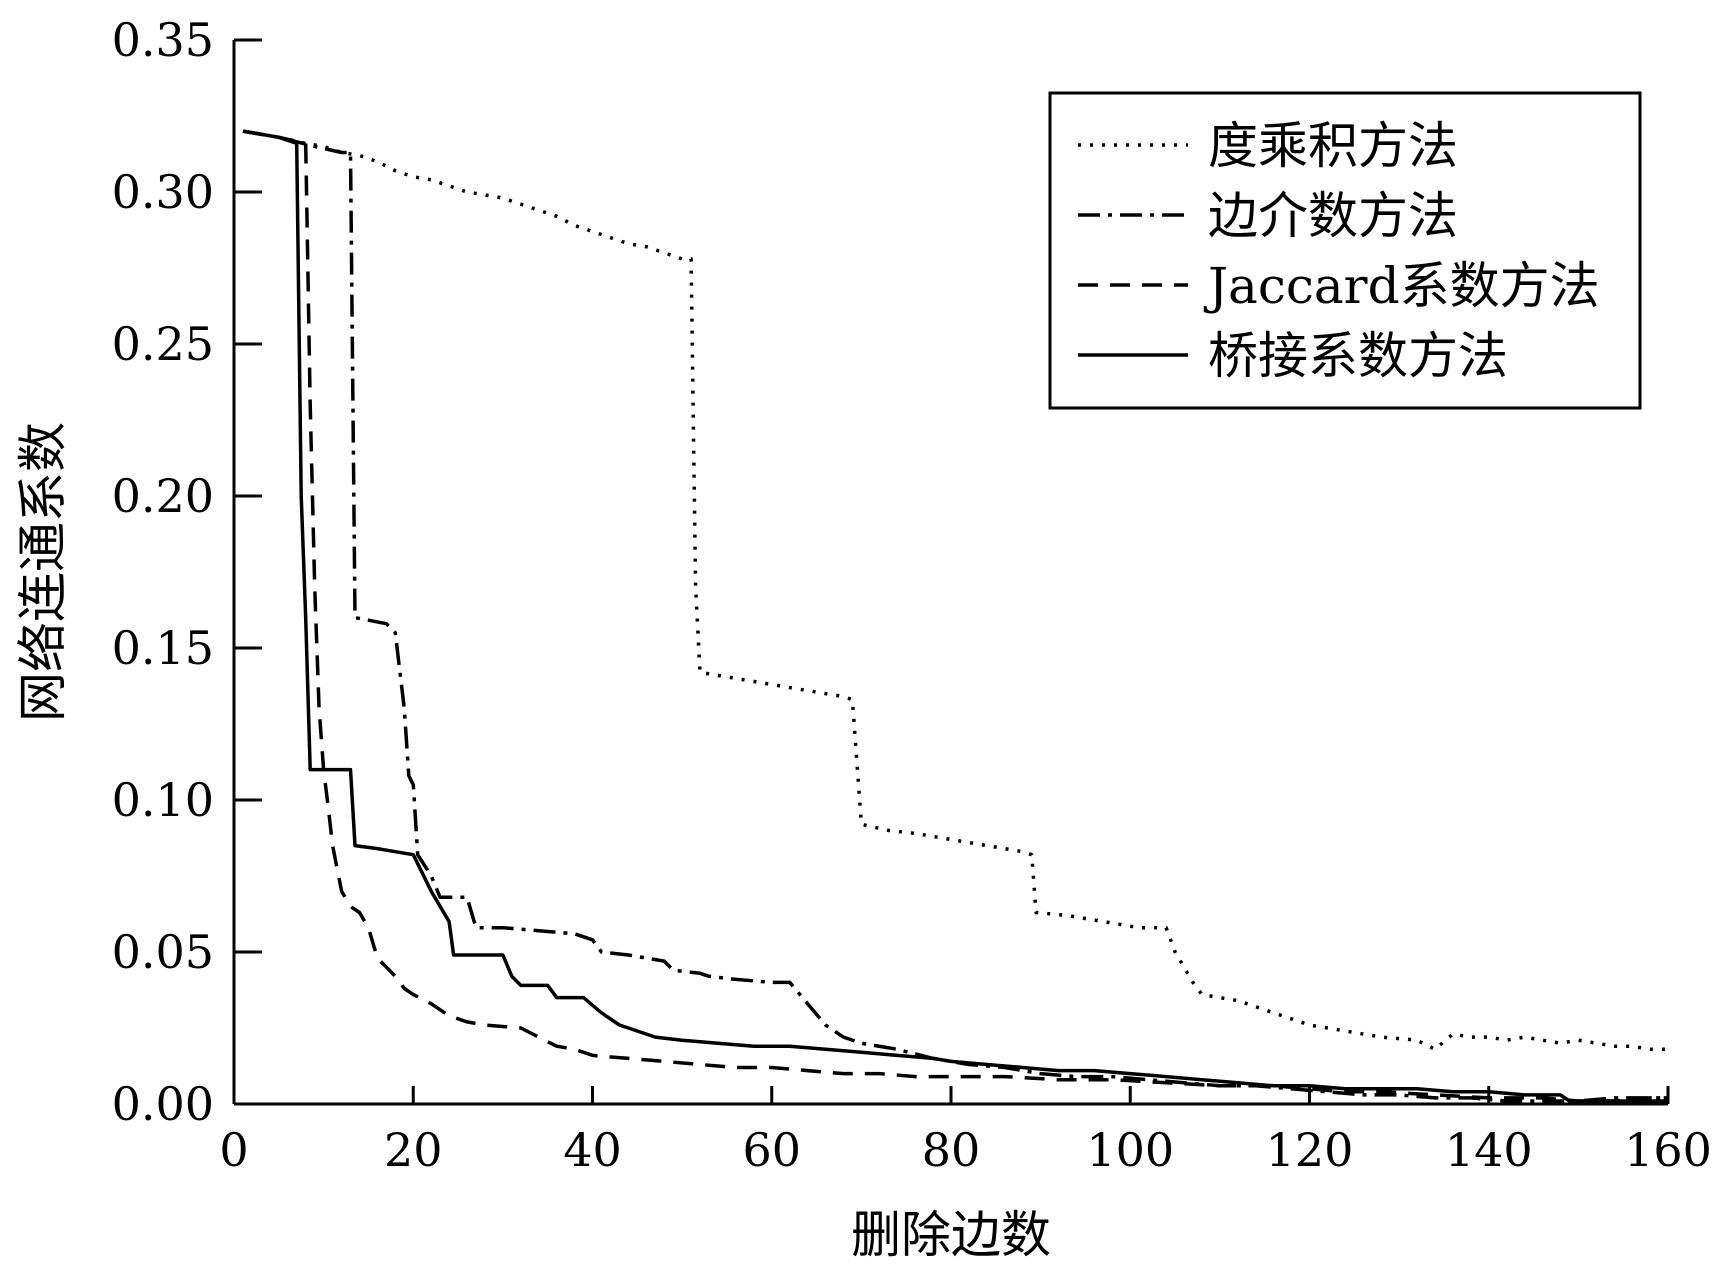  What do you see at coordinates (1310, 1150) in the screenshot?
I see `x-tick-label: 120` at bounding box center [1310, 1150].